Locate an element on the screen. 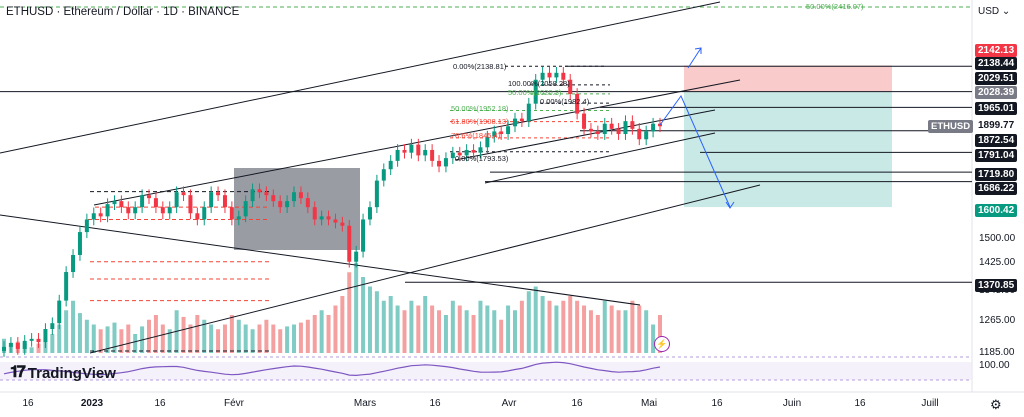  time-tick: Avr is located at coordinates (509, 403).